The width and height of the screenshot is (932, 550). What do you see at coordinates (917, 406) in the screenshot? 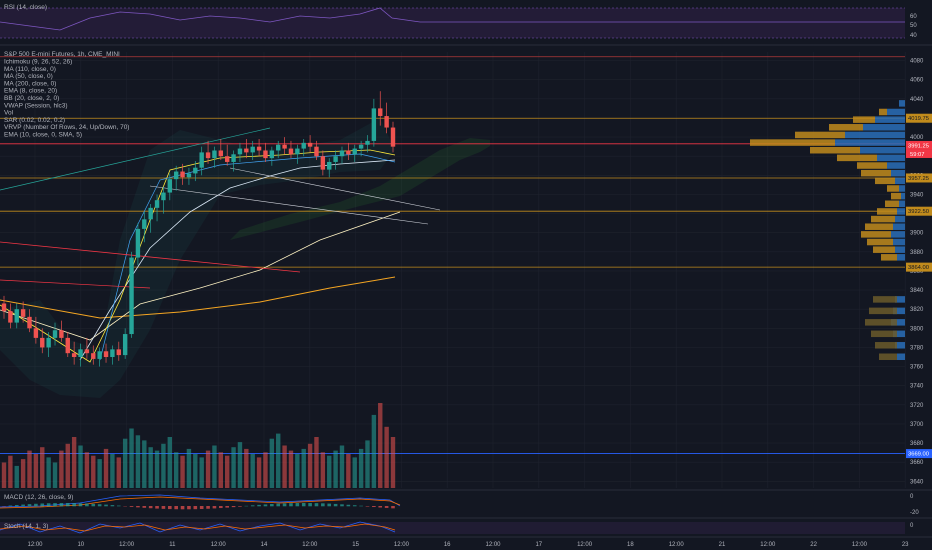
I see `price-tick: 3720` at bounding box center [917, 406].